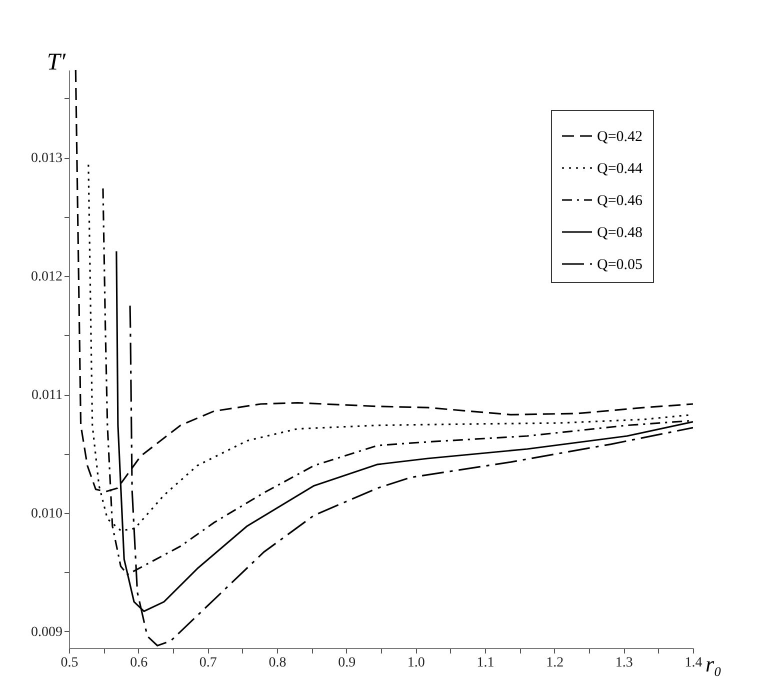 The height and width of the screenshot is (686, 780). Describe the element at coordinates (485, 663) in the screenshot. I see `x-tick-label: 1.1` at that location.